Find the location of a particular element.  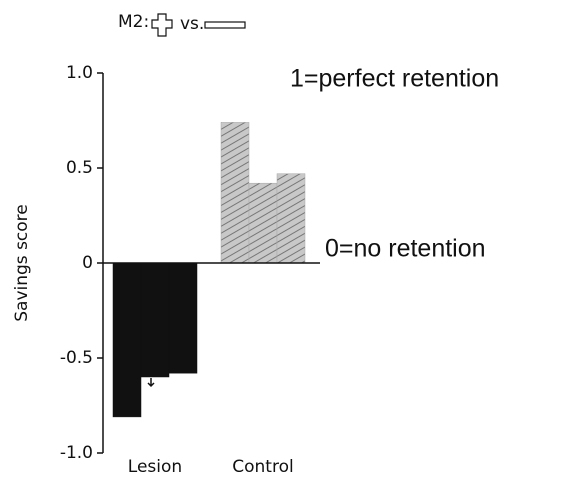

title-part: M2: is located at coordinates (133, 22).